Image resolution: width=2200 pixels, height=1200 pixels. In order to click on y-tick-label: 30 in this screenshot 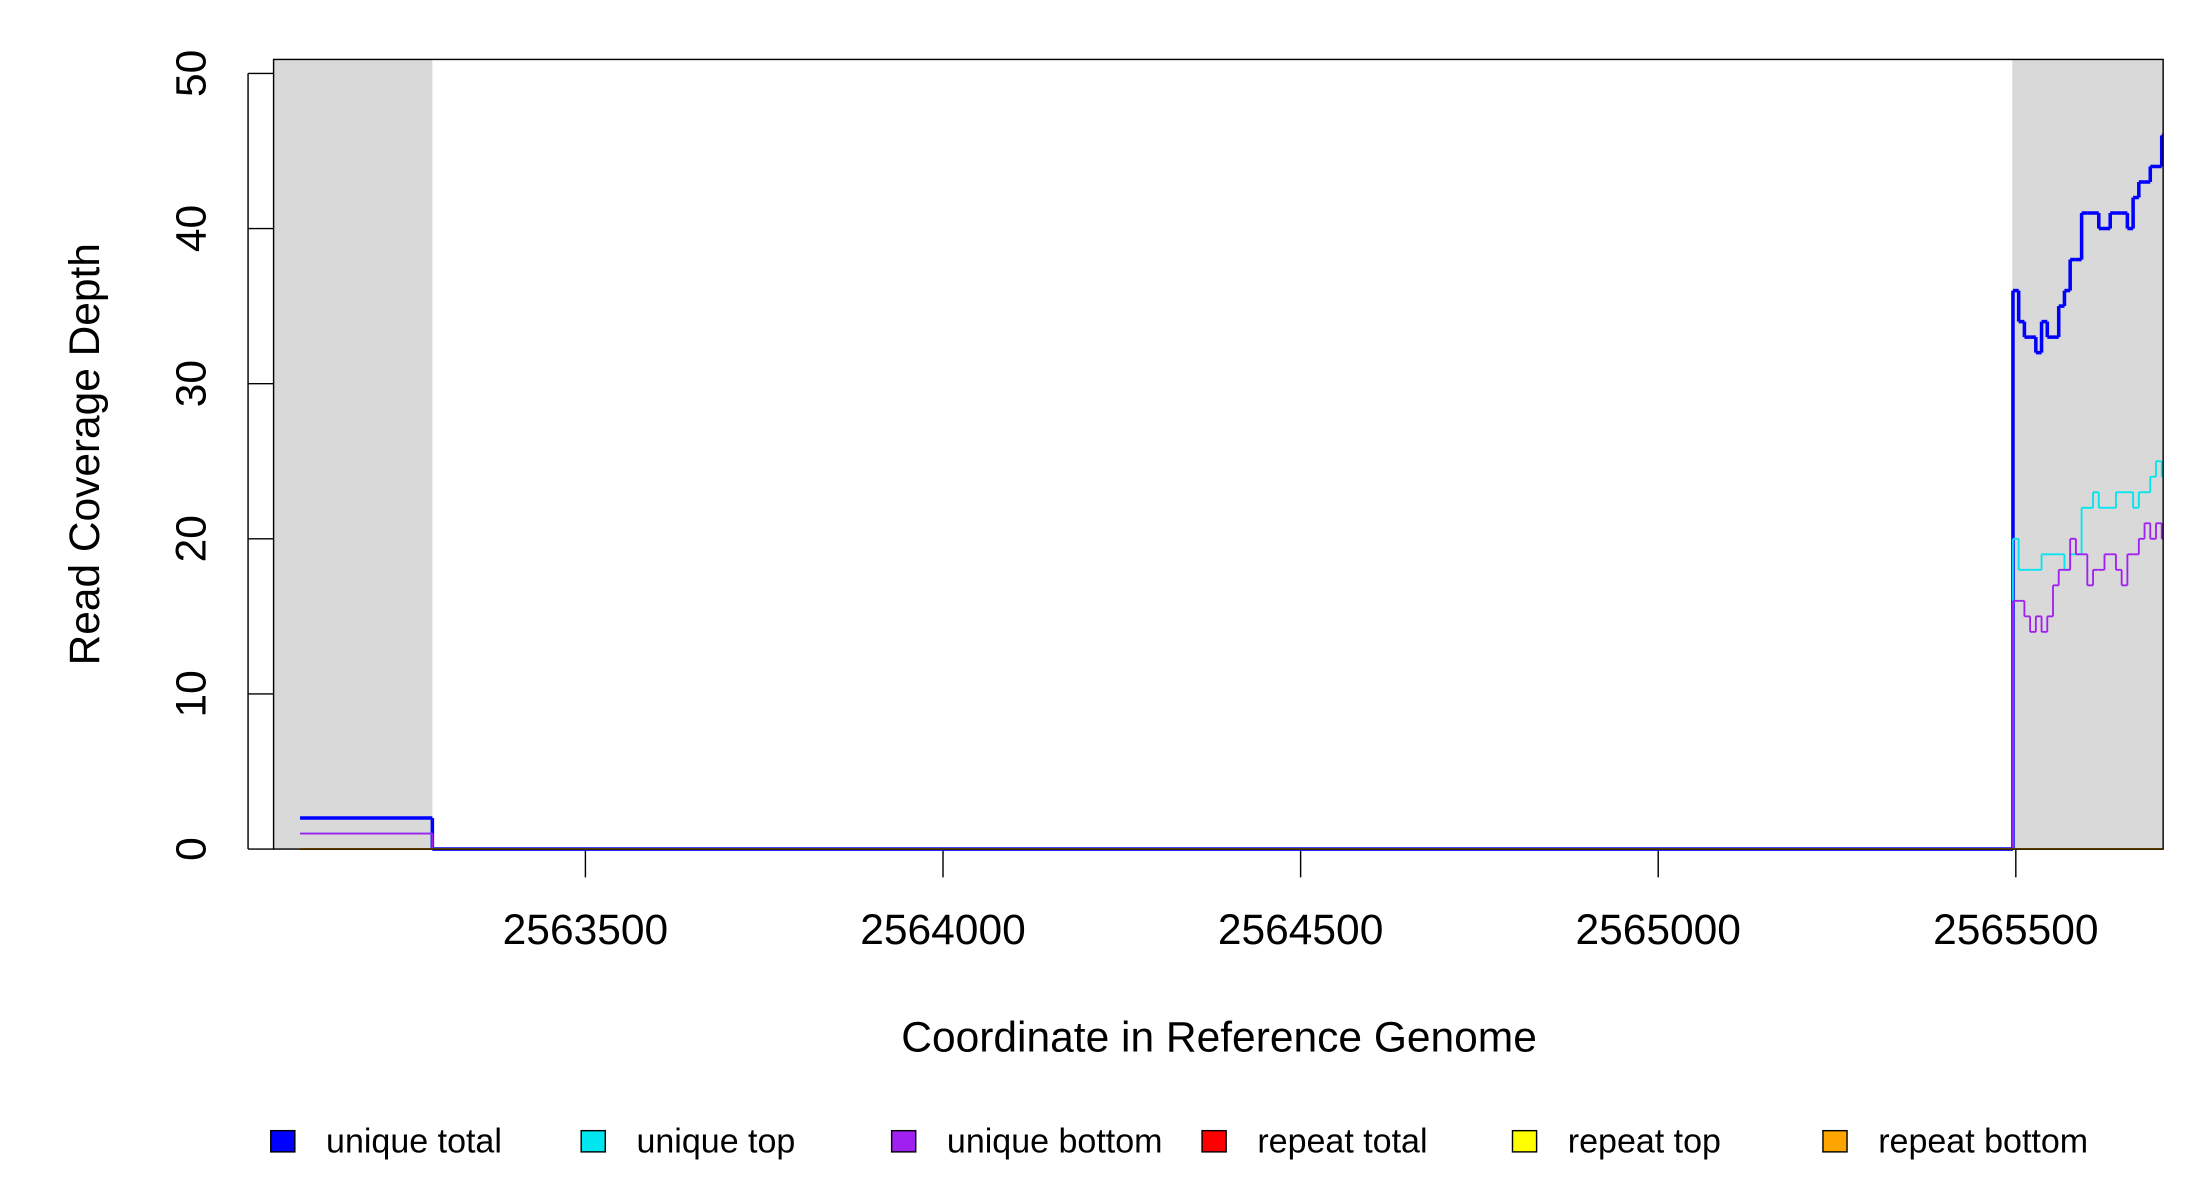, I will do `click(191, 383)`.